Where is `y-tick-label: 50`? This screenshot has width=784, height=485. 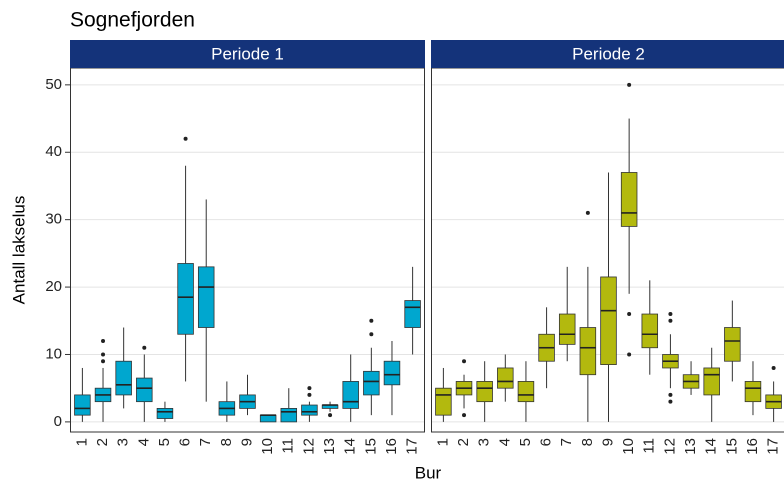 y-tick-label: 50 is located at coordinates (53, 84).